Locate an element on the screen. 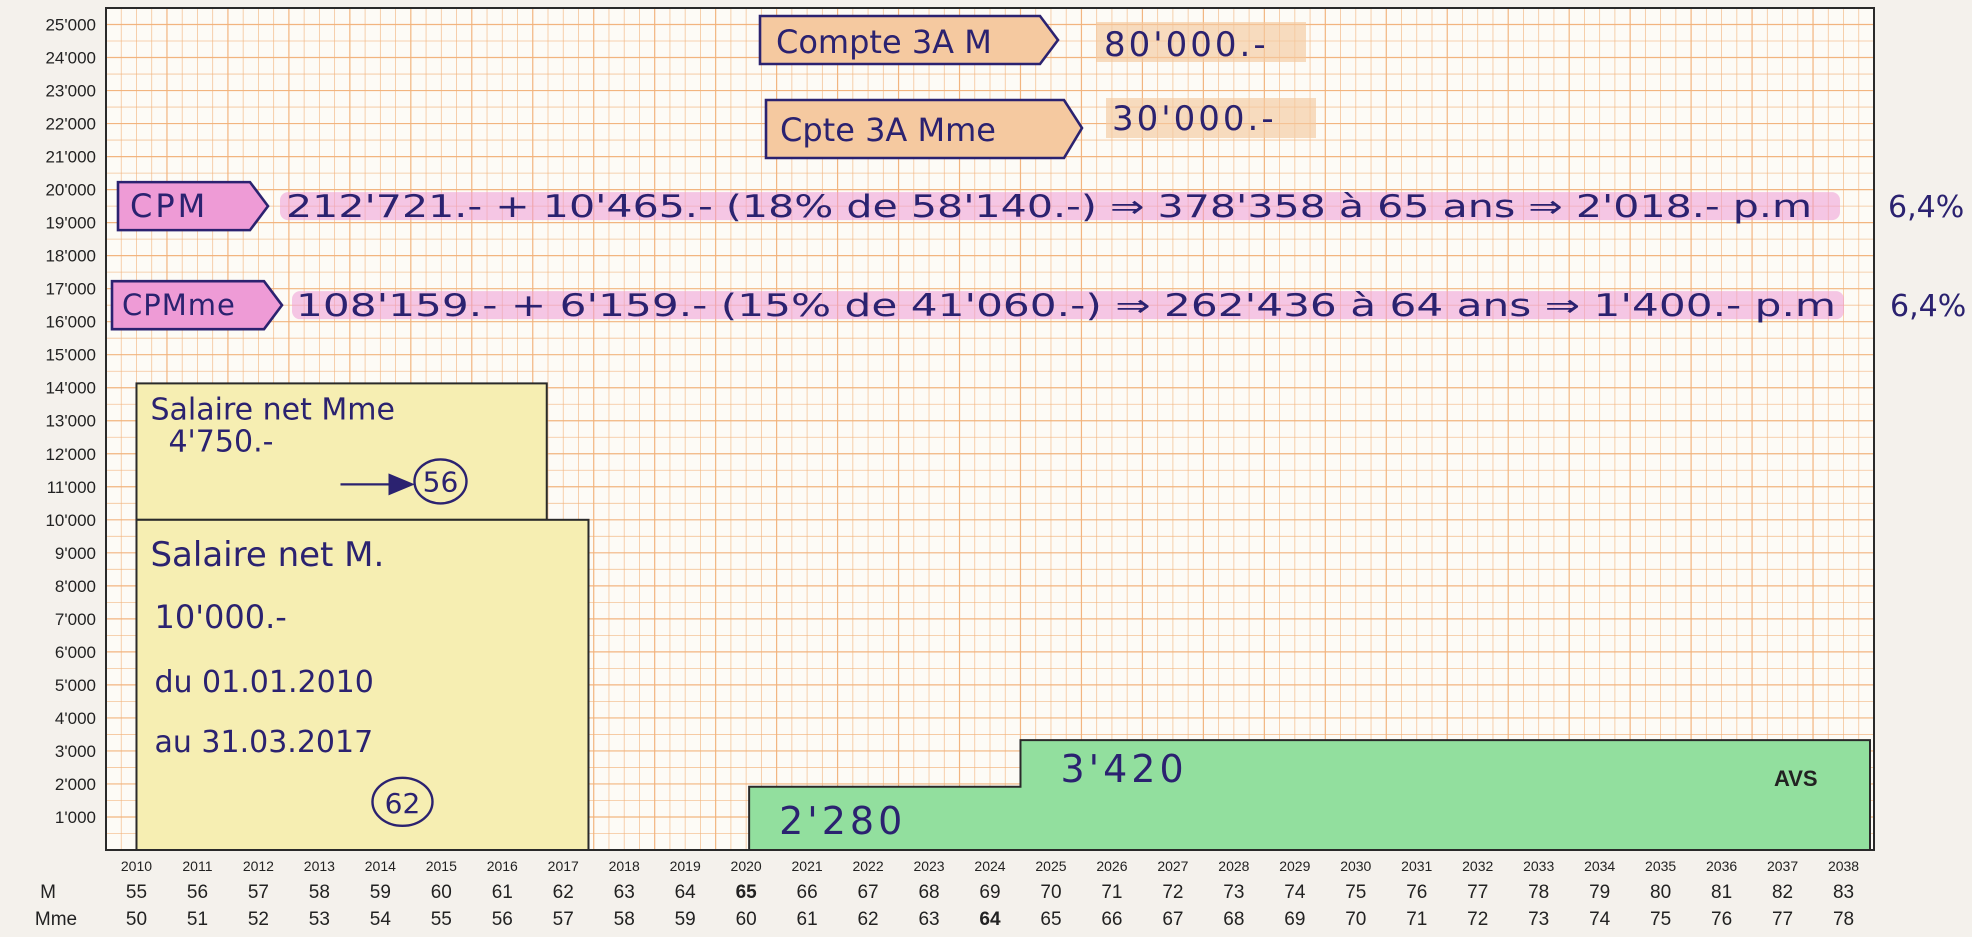 The height and width of the screenshot is (937, 1972). compte-mme-highlight is located at coordinates (1211, 118).